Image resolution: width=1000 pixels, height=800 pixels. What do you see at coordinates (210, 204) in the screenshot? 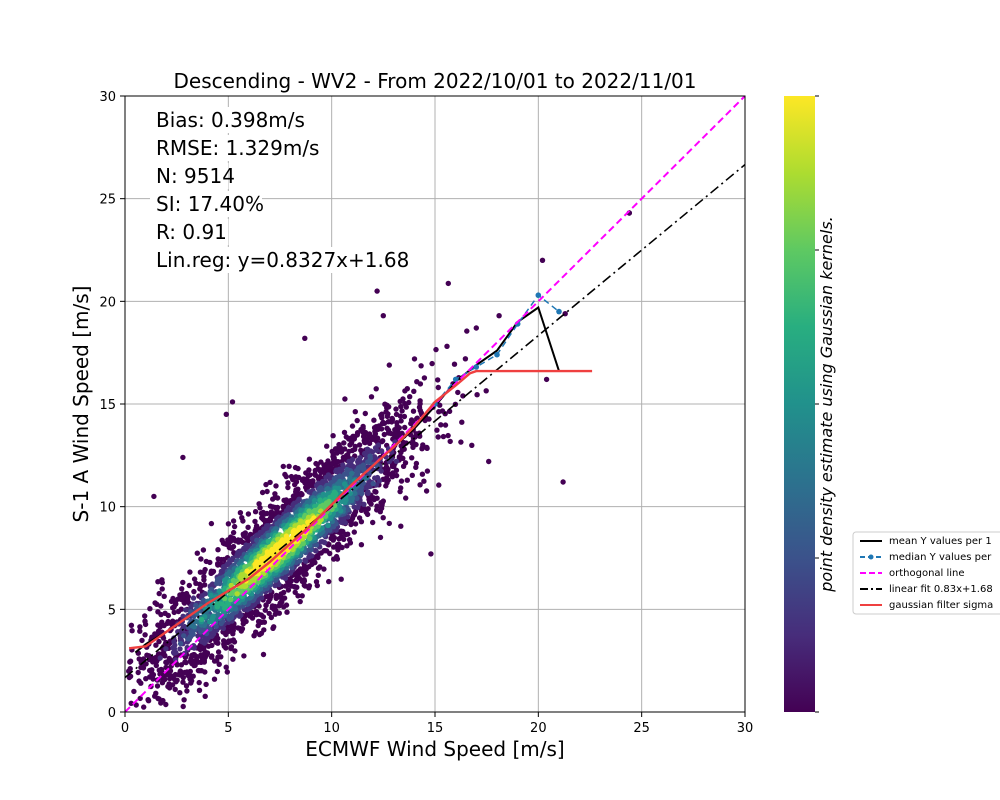
I see `stat-line: SI: 17.40%` at bounding box center [210, 204].